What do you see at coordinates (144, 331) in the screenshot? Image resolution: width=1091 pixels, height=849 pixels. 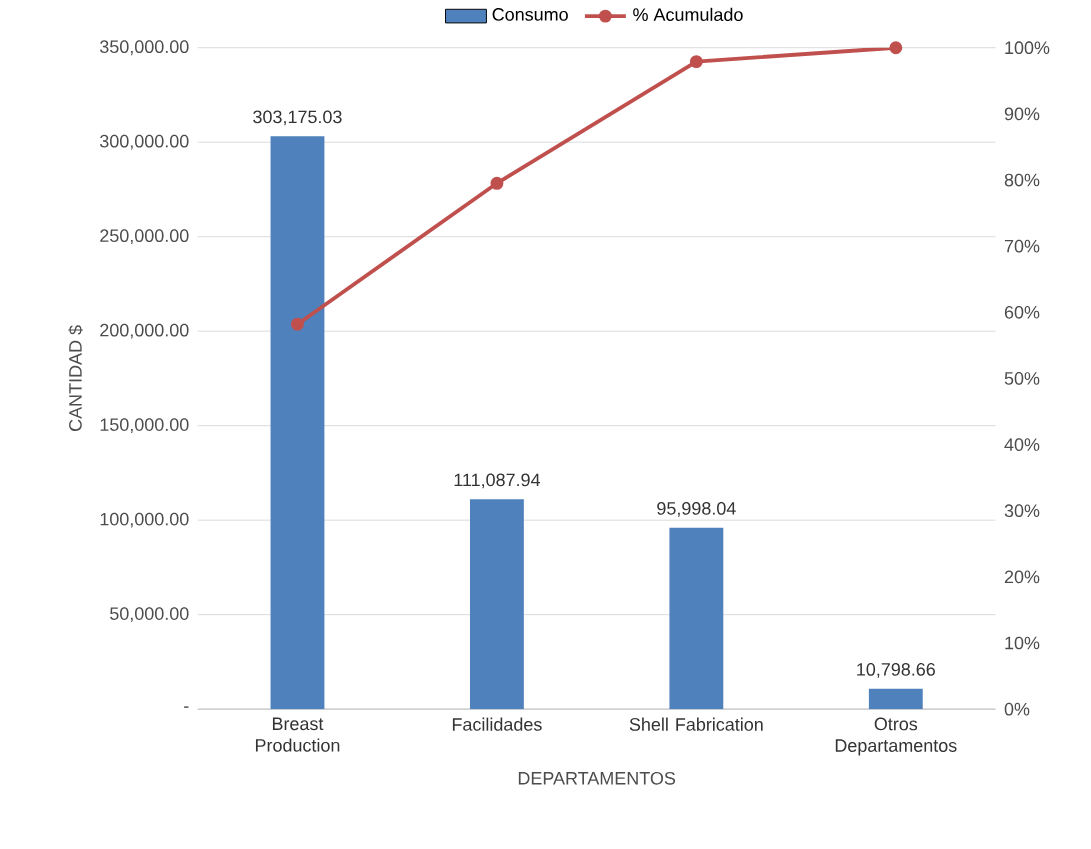 I see `y-tick-label: 200,000.00` at bounding box center [144, 331].